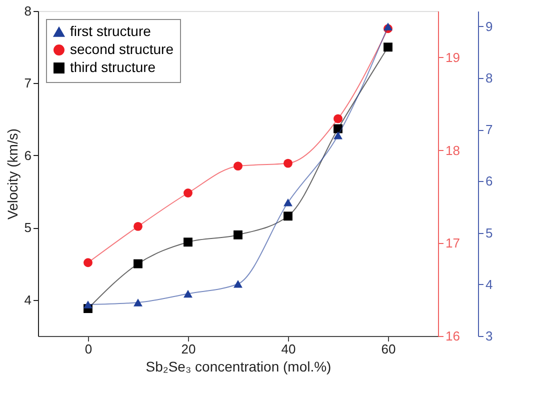  What do you see at coordinates (28, 155) in the screenshot?
I see `y-tick-label: 6` at bounding box center [28, 155].